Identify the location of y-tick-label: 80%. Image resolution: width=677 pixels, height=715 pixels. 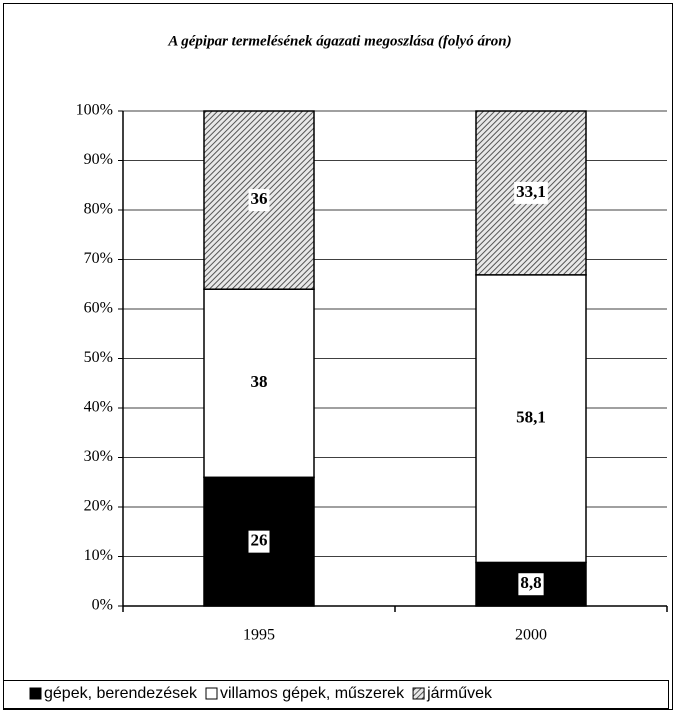
(98, 209).